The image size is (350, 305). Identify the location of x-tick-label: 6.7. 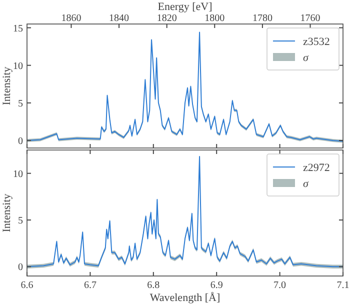
(90, 285).